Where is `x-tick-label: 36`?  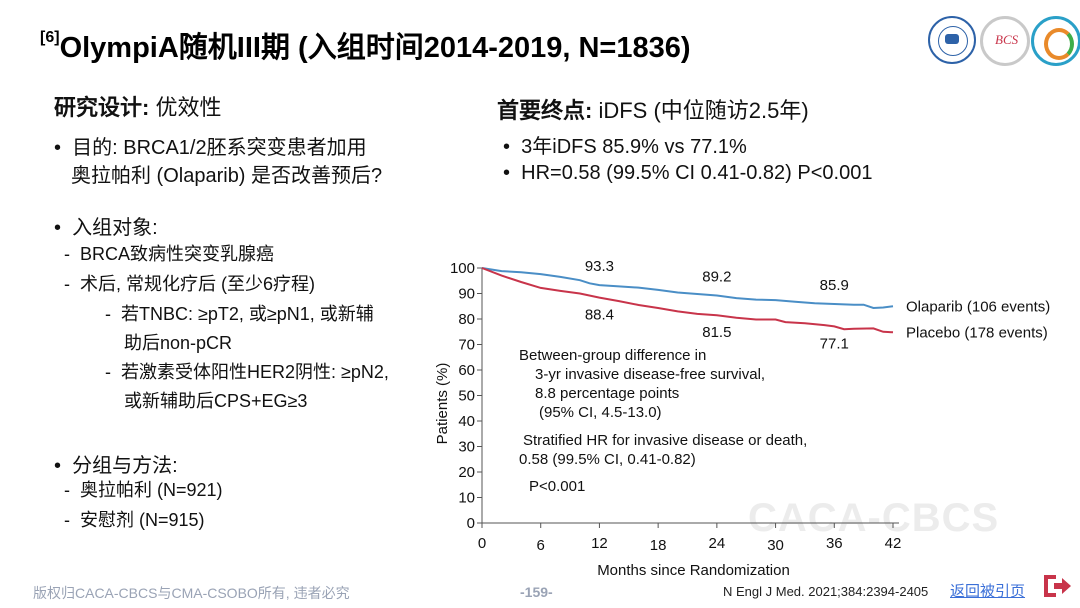
x-tick-label: 36 is located at coordinates (834, 543).